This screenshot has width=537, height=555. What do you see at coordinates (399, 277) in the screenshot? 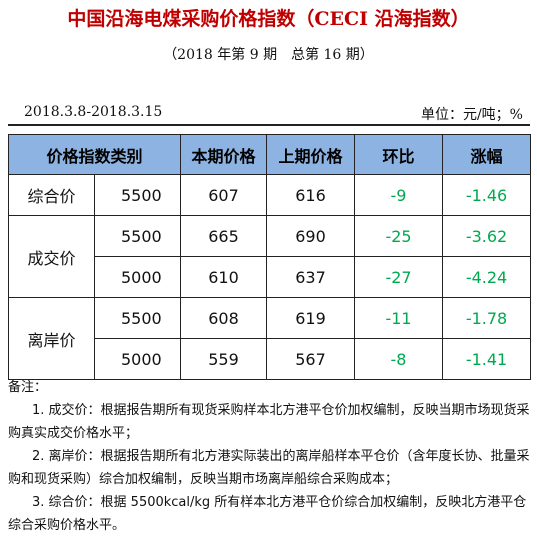
I see `mom-cell: -27` at bounding box center [399, 277].